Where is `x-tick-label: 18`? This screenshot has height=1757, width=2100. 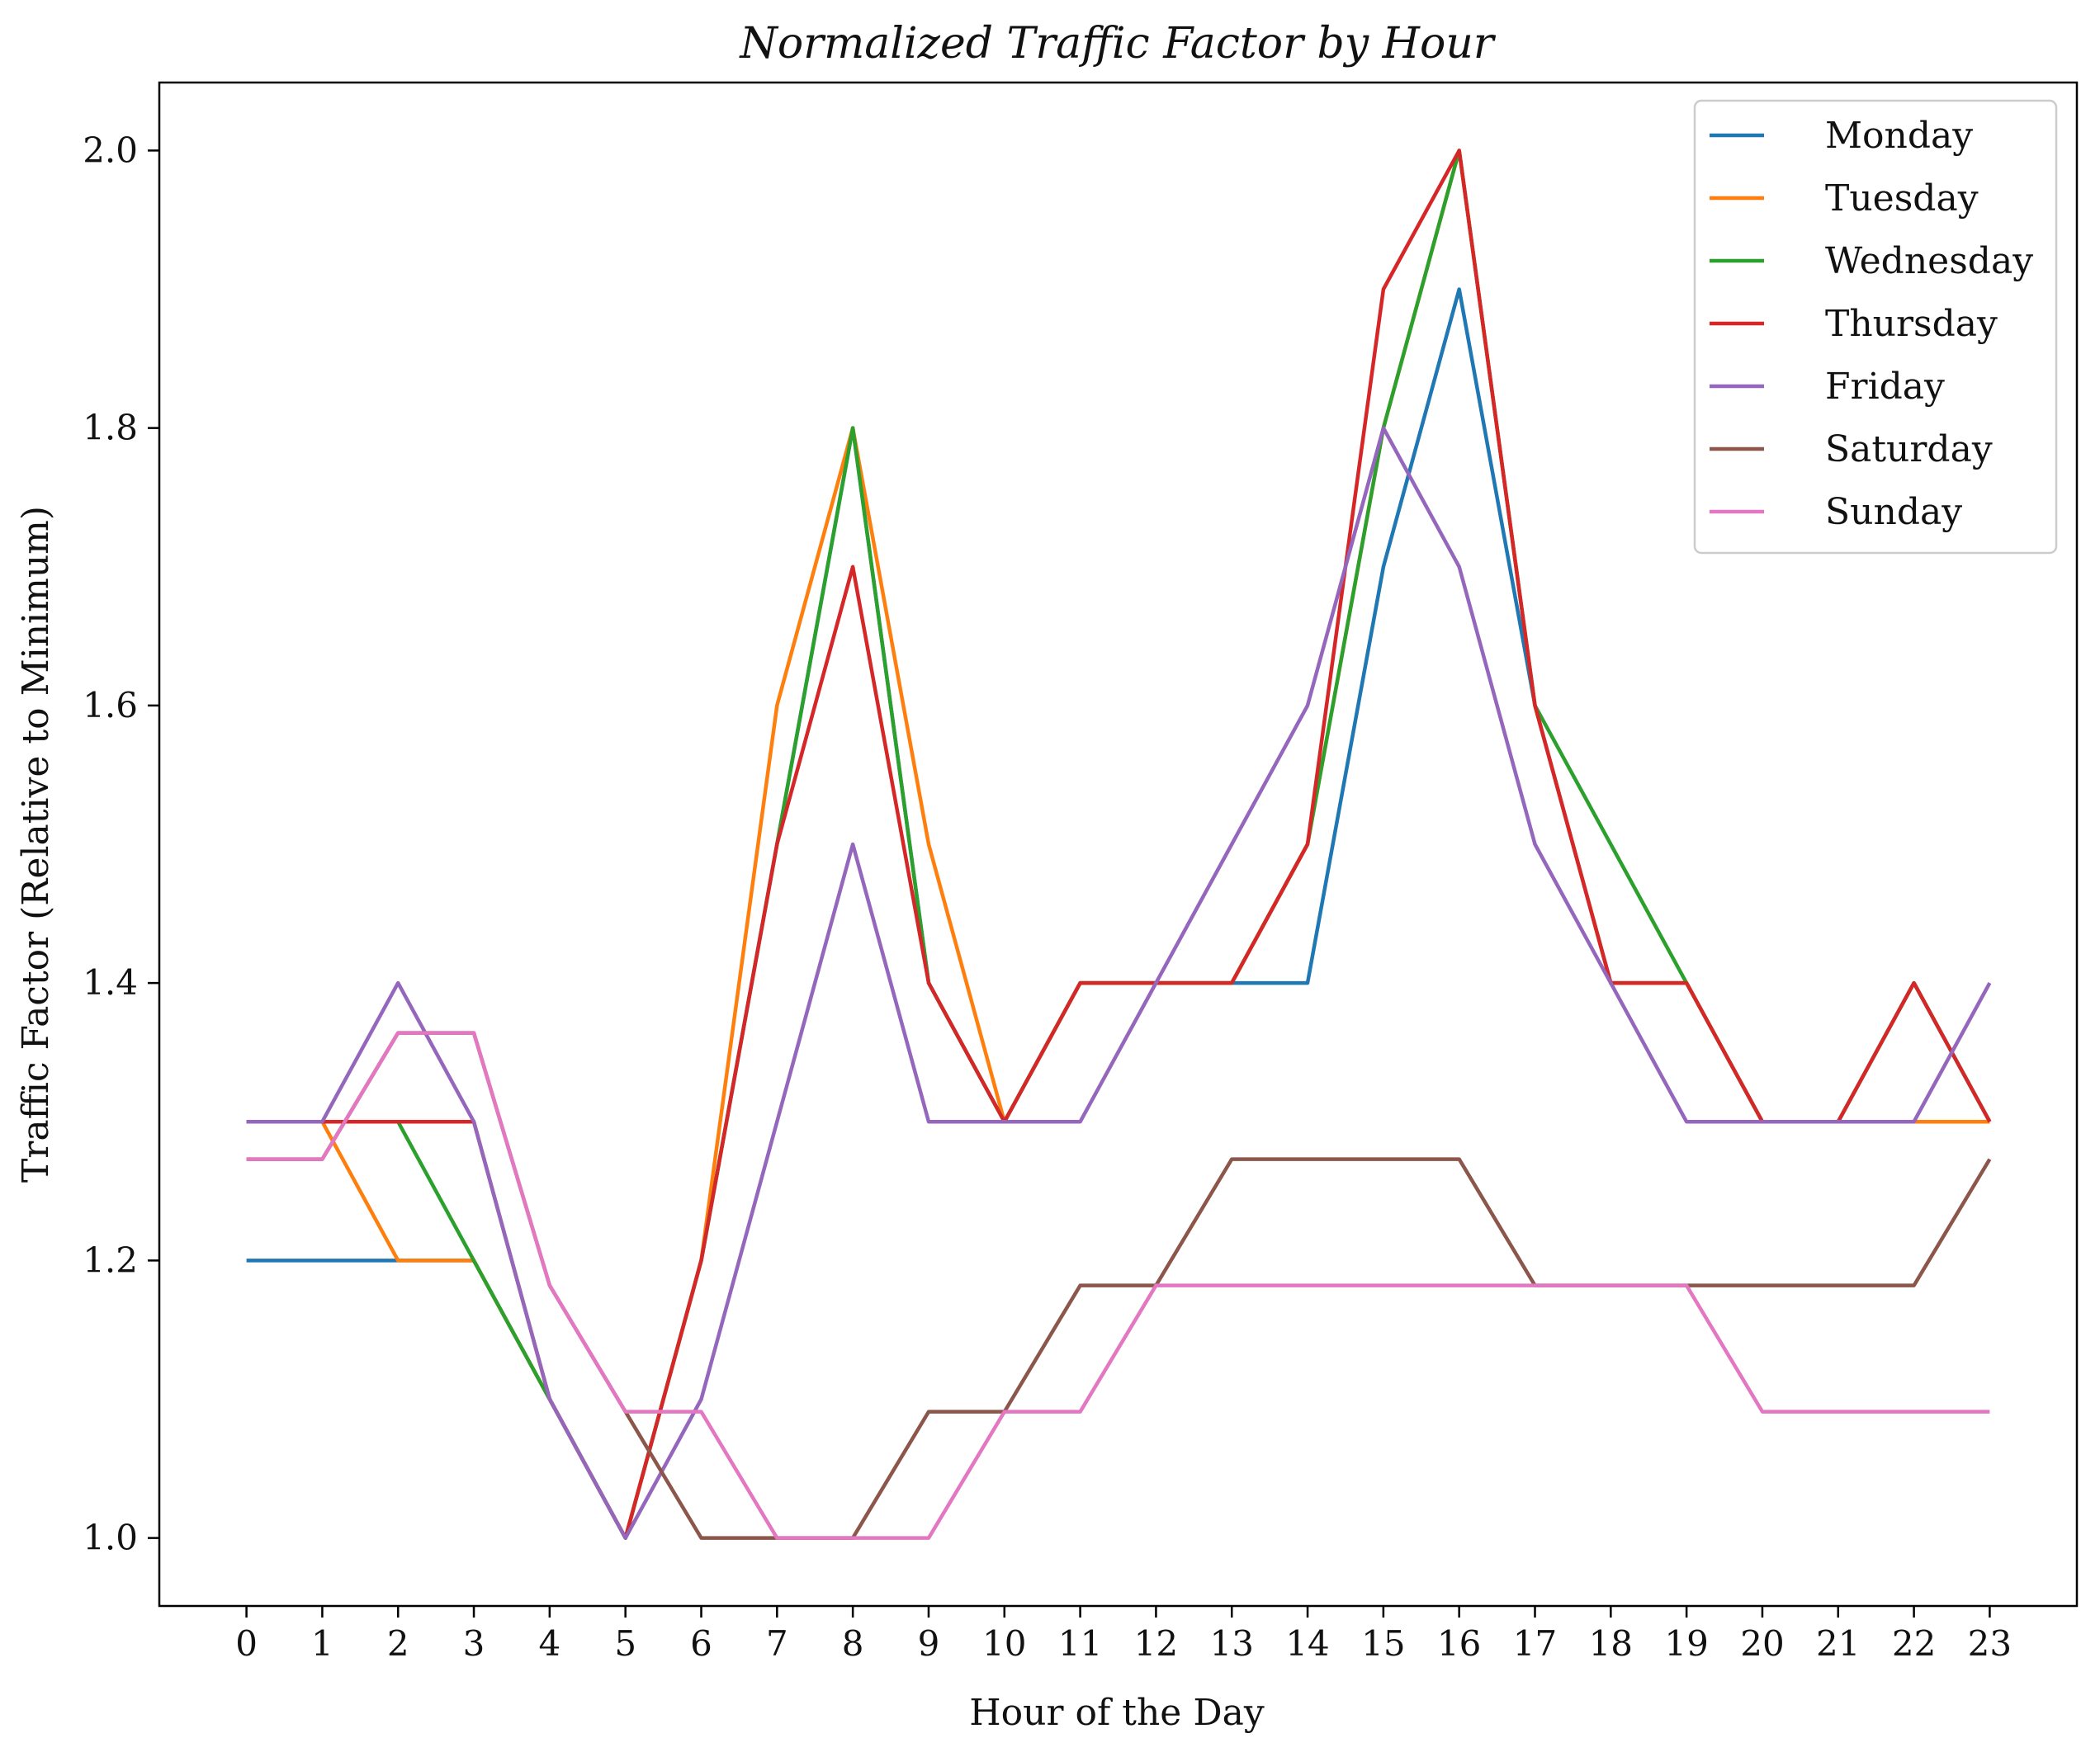 x-tick-label: 18 is located at coordinates (1611, 1643).